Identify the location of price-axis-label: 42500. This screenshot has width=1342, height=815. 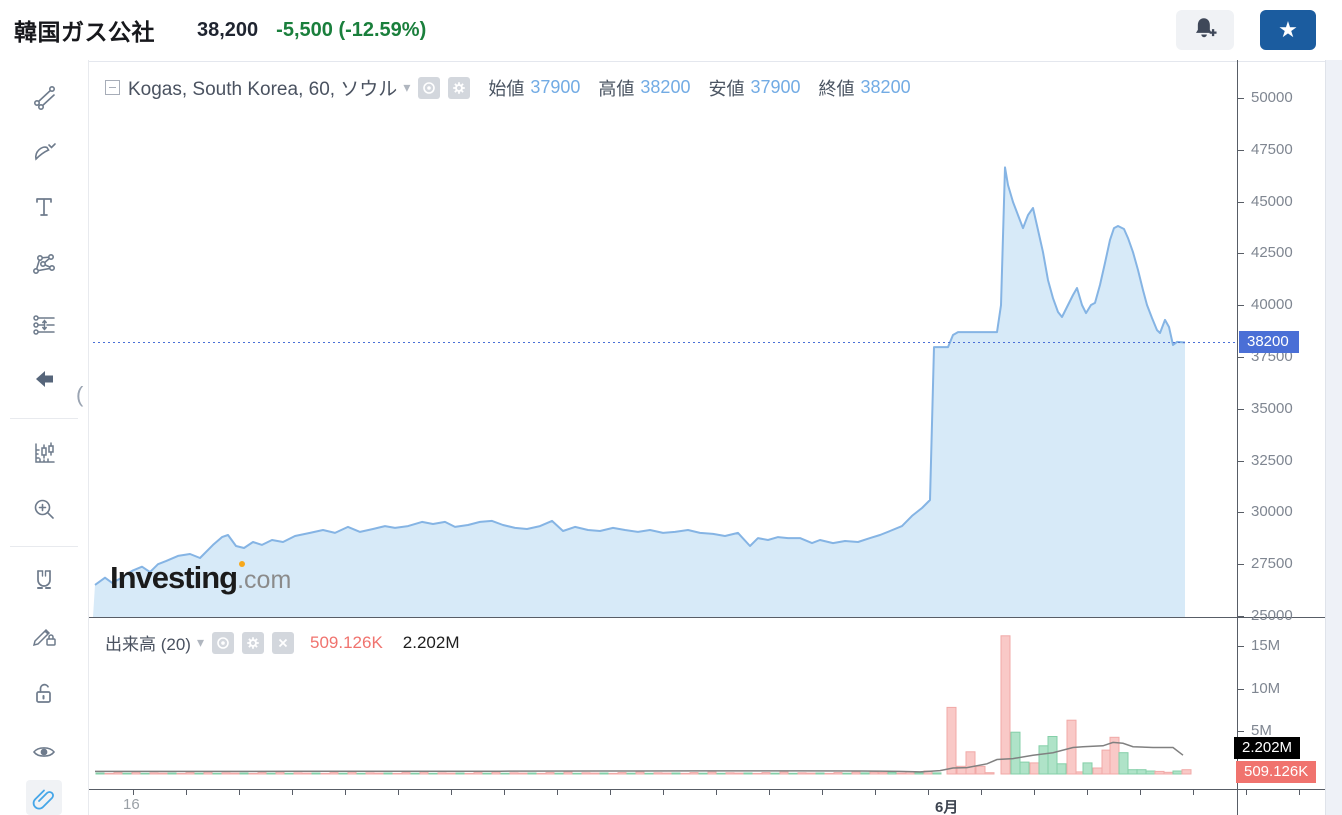
(1272, 252).